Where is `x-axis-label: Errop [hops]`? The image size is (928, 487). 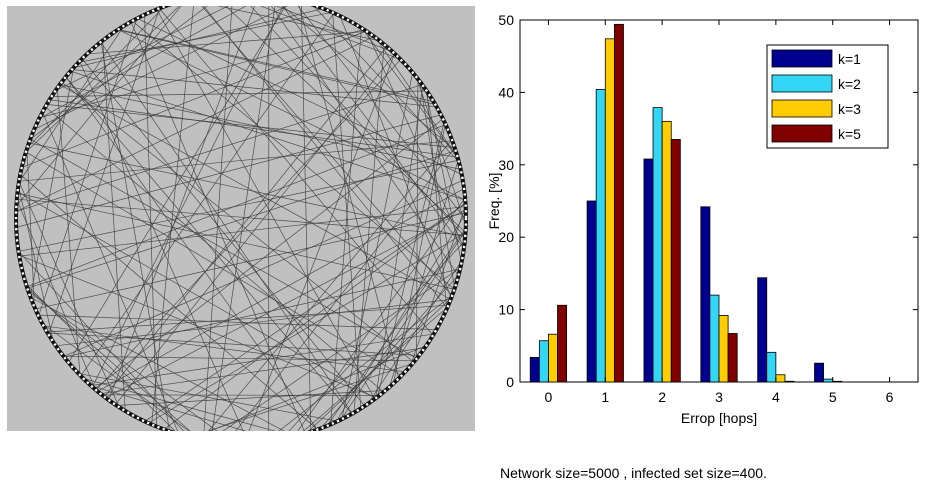
x-axis-label: Errop [hops] is located at coordinates (719, 418).